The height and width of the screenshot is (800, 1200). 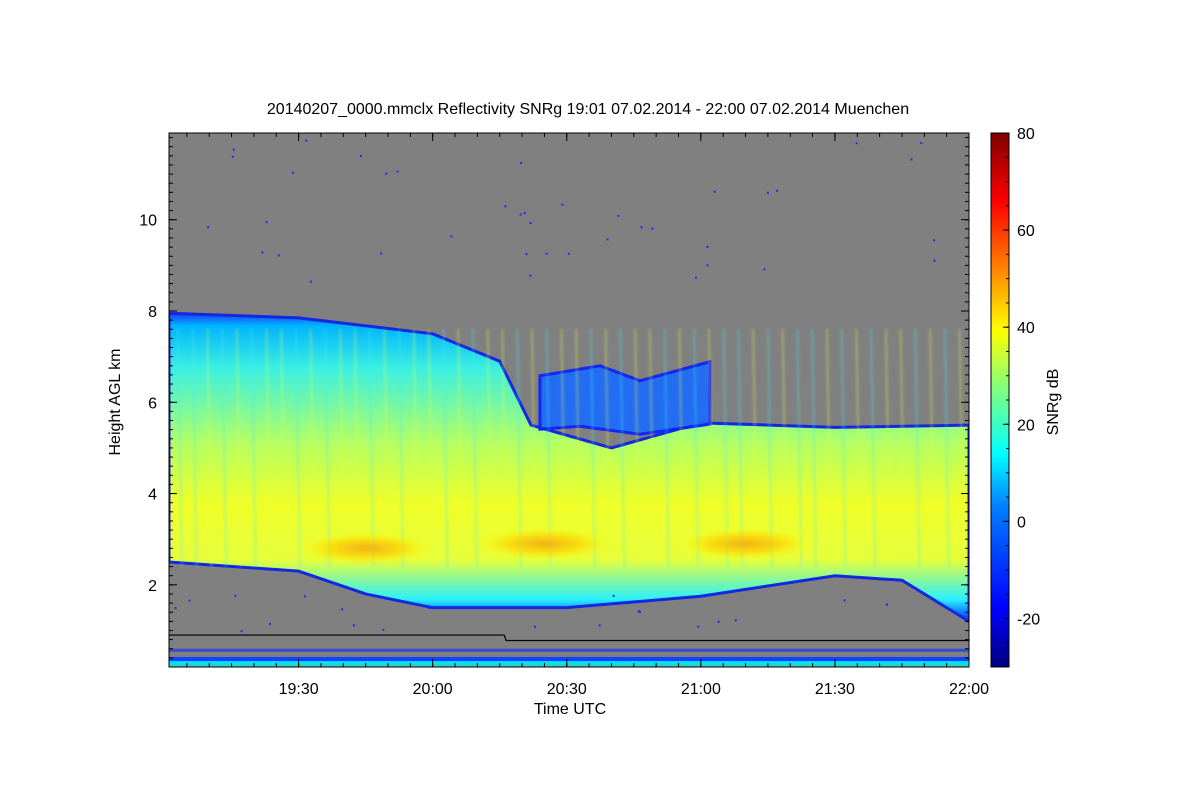 I want to click on y-tick-label: 8, so click(x=152, y=312).